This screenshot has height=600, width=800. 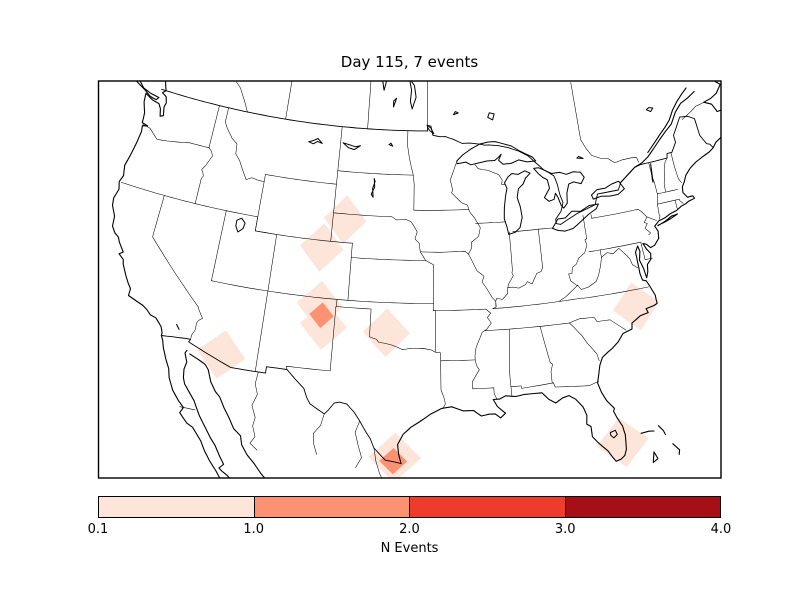 What do you see at coordinates (565, 529) in the screenshot?
I see `colorbar-tick-3.0: 3.0` at bounding box center [565, 529].